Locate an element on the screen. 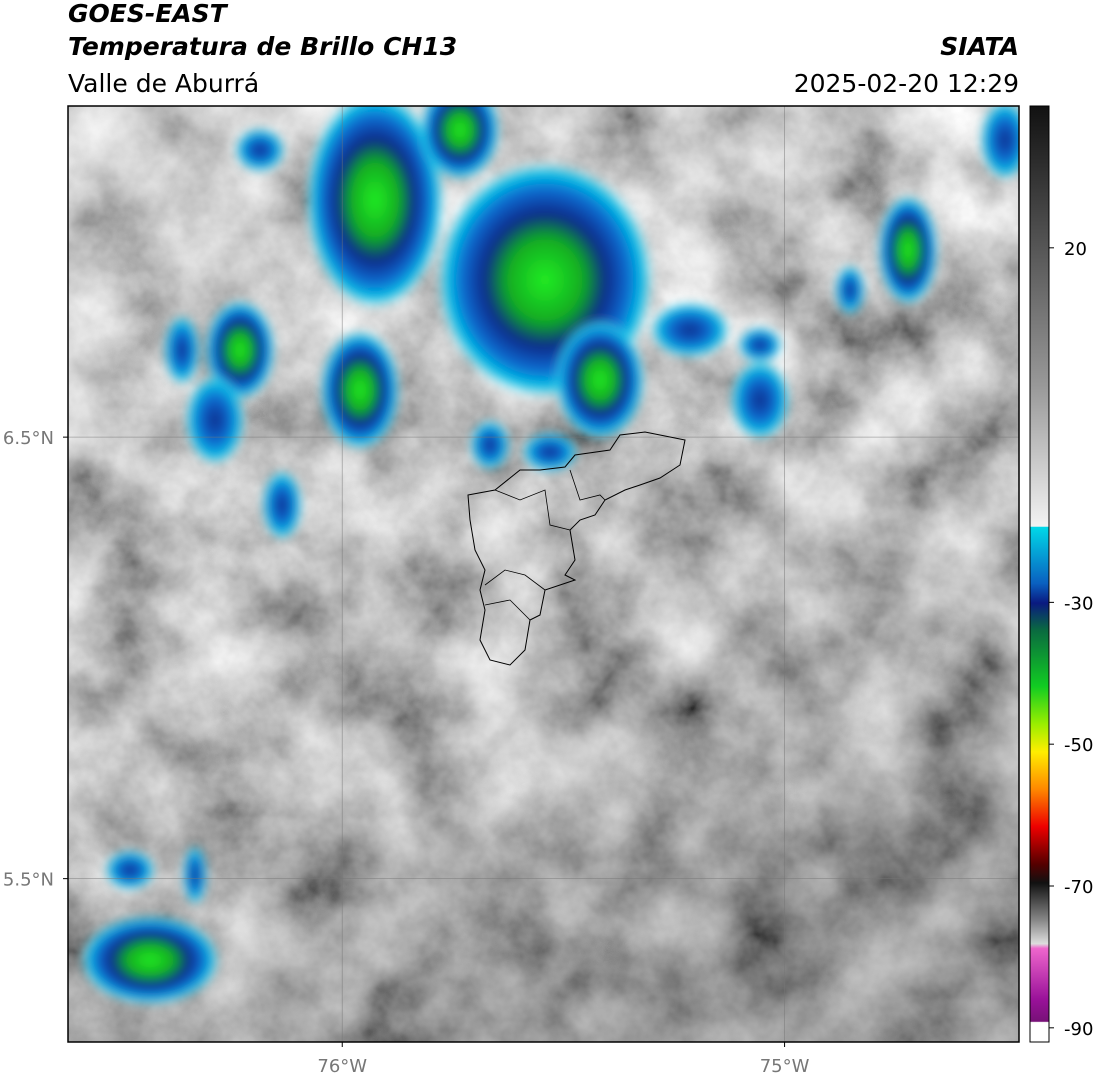  valley-boundary is located at coordinates (576, 548).